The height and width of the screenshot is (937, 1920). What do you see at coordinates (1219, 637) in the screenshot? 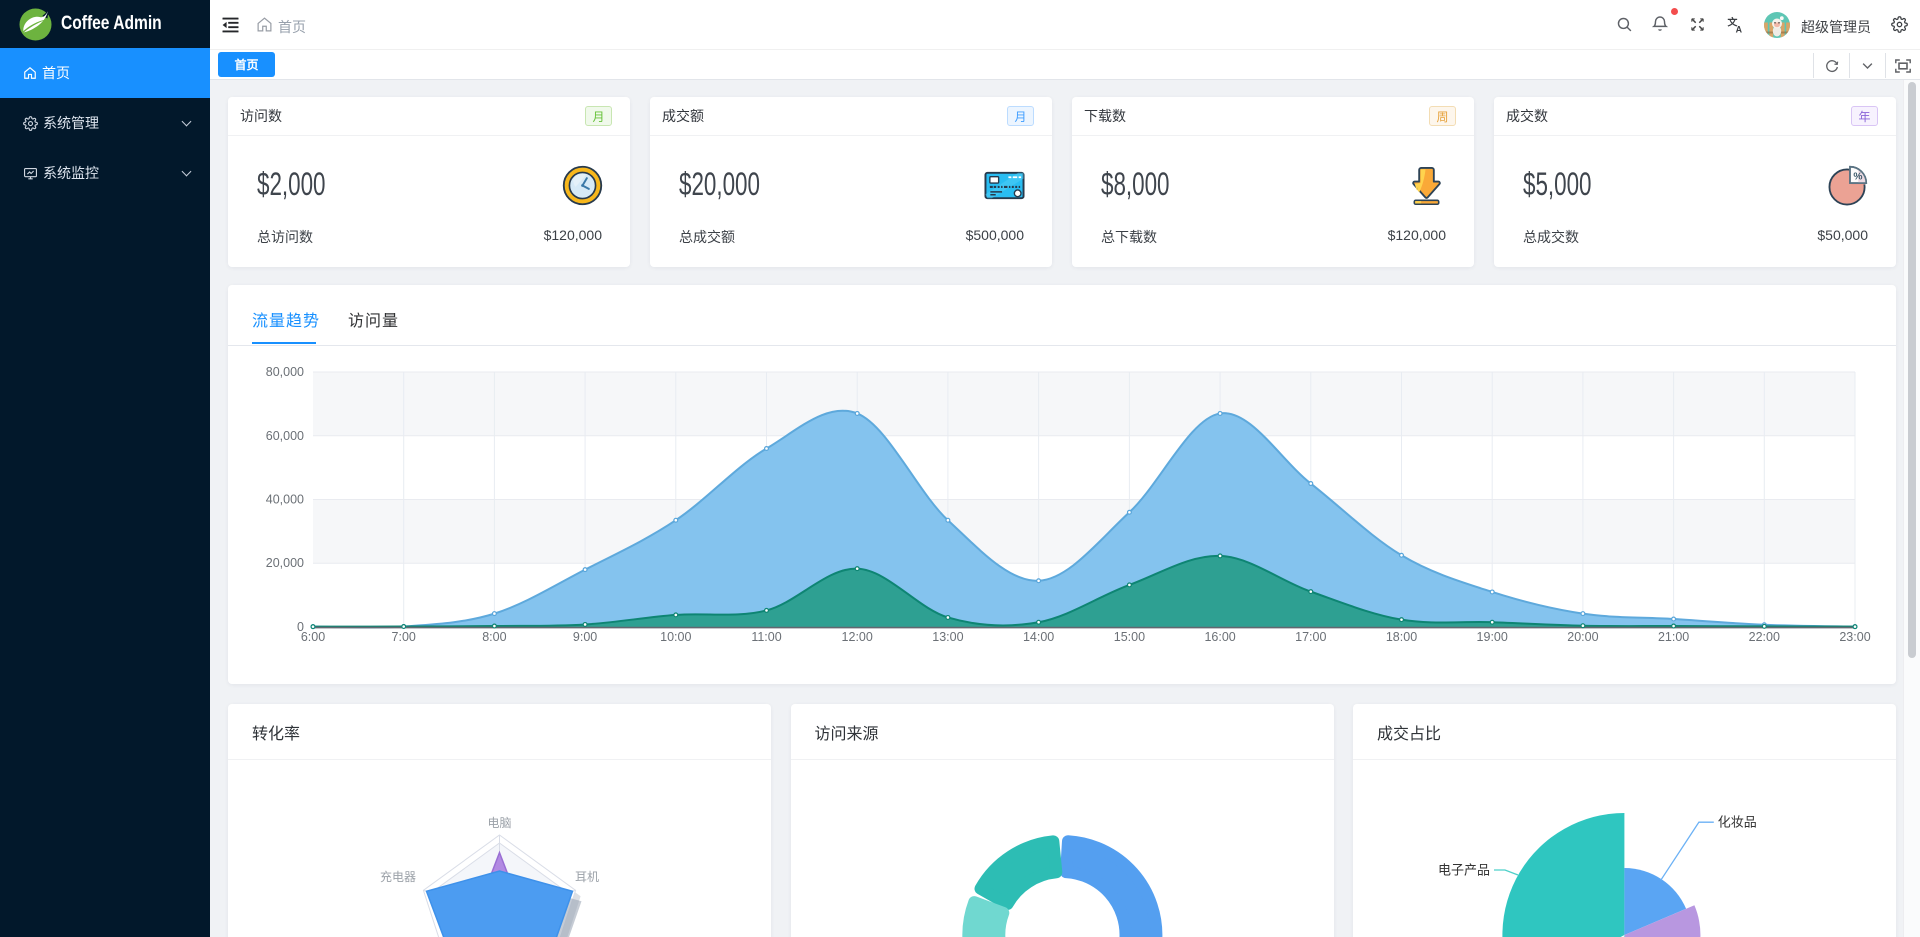
I see `svg-text: 16:00` at bounding box center [1219, 637].